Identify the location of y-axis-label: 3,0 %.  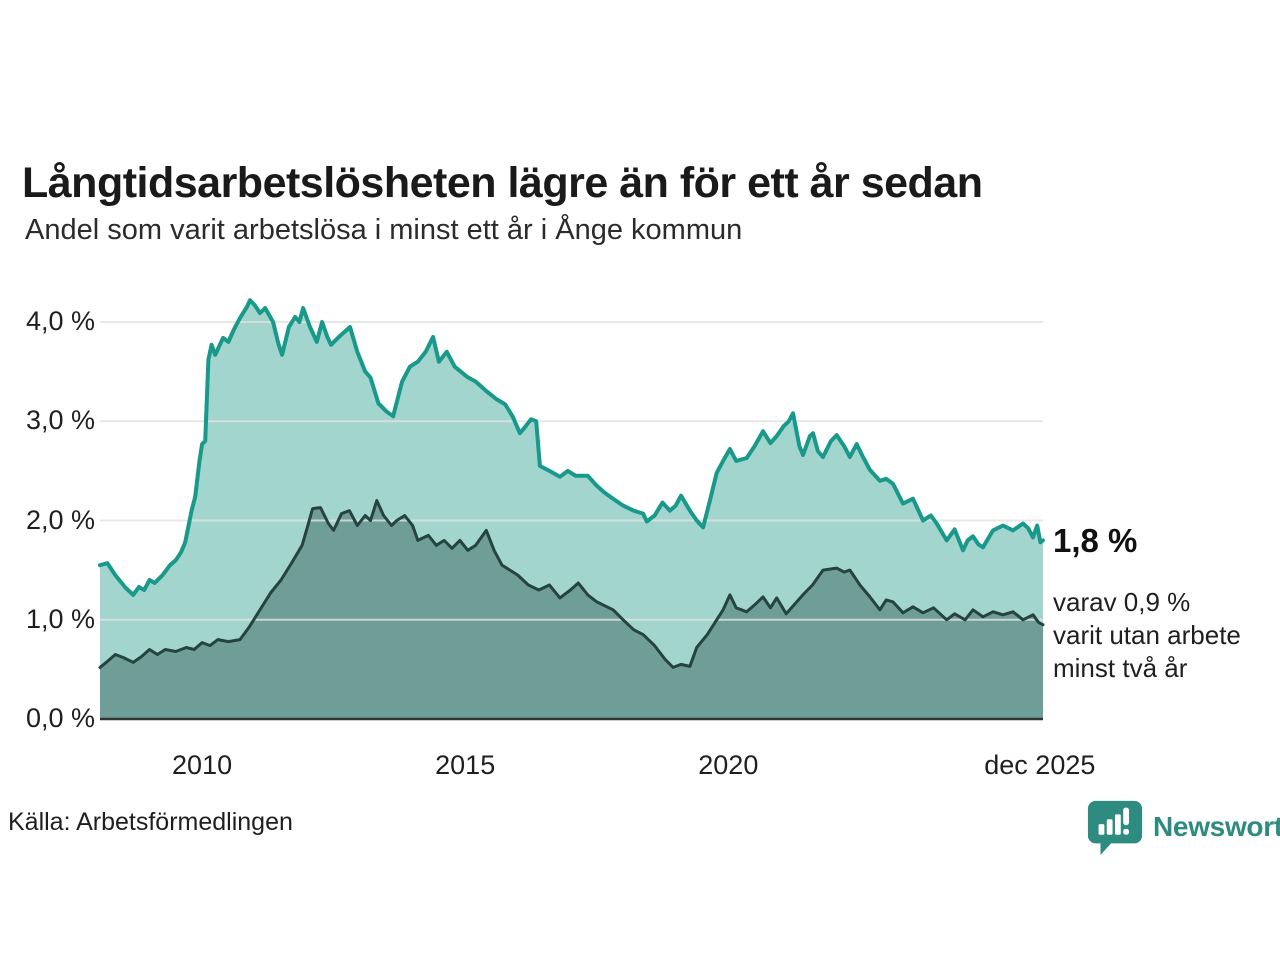
(60, 420).